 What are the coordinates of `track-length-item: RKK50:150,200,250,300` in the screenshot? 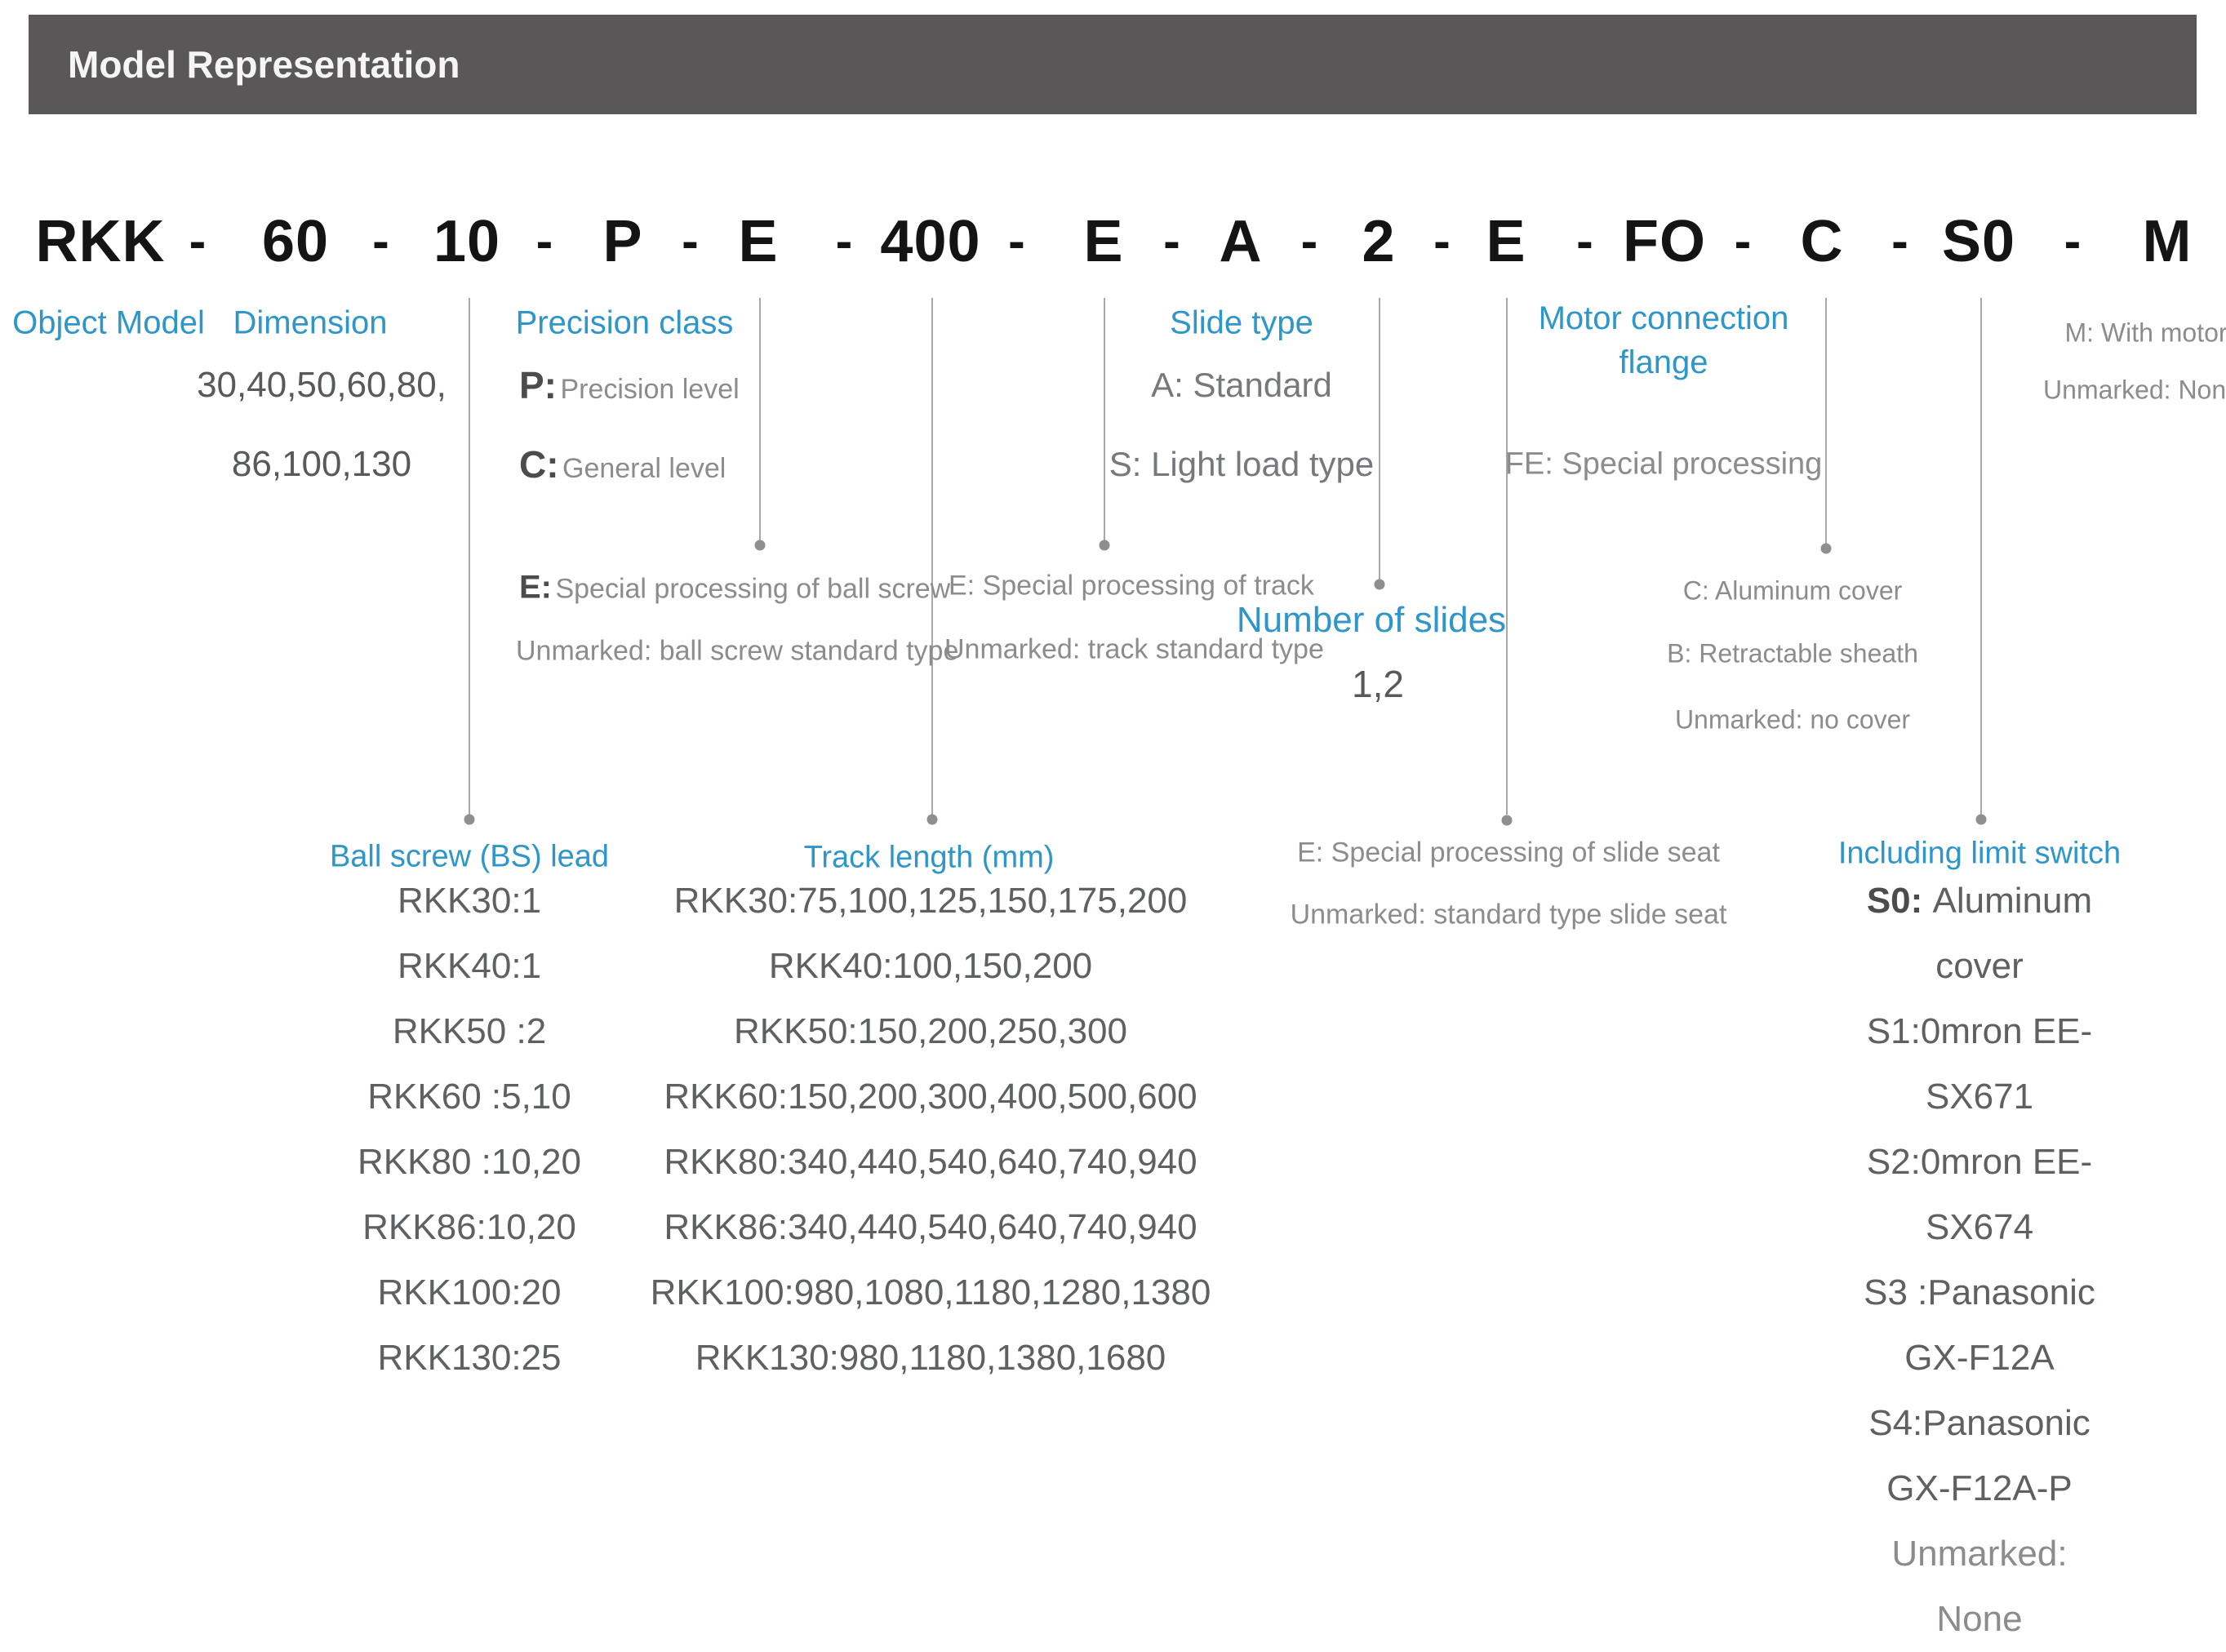 It's located at (930, 1031).